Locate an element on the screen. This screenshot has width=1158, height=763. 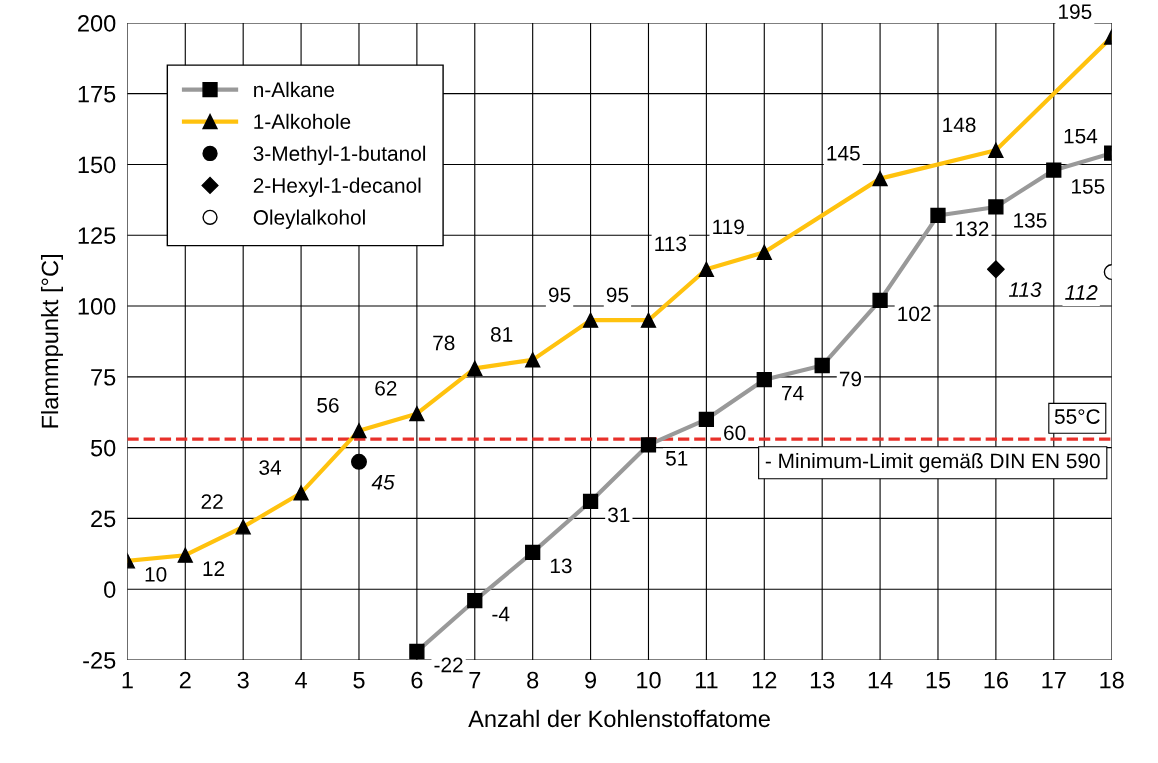
y-tick-label: -25 is located at coordinates (99, 660).